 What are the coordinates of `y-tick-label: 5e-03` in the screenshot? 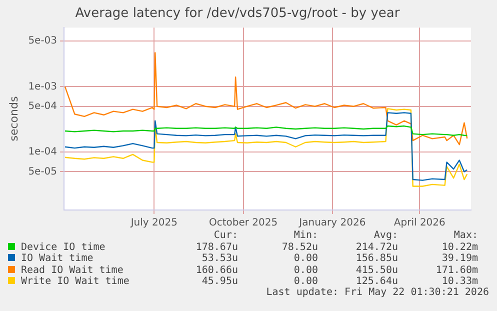 It's located at (43, 41).